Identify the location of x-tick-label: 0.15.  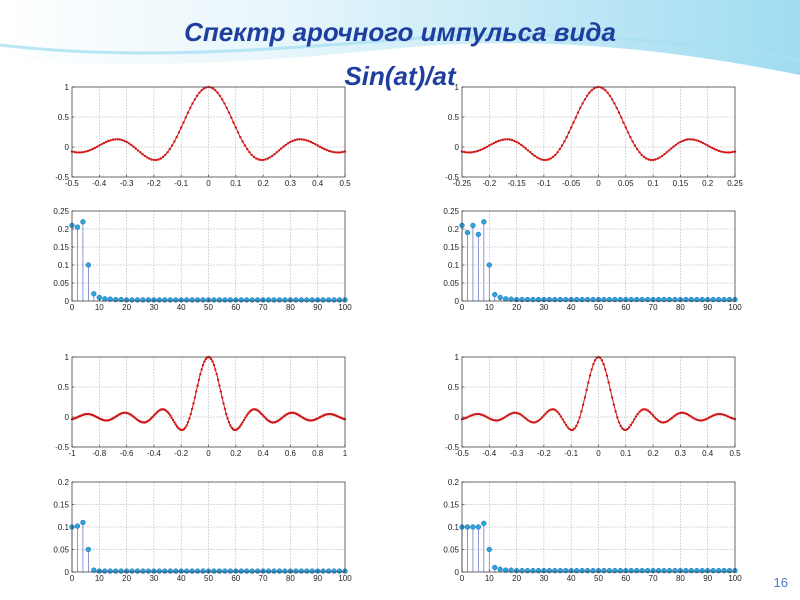
(681, 183).